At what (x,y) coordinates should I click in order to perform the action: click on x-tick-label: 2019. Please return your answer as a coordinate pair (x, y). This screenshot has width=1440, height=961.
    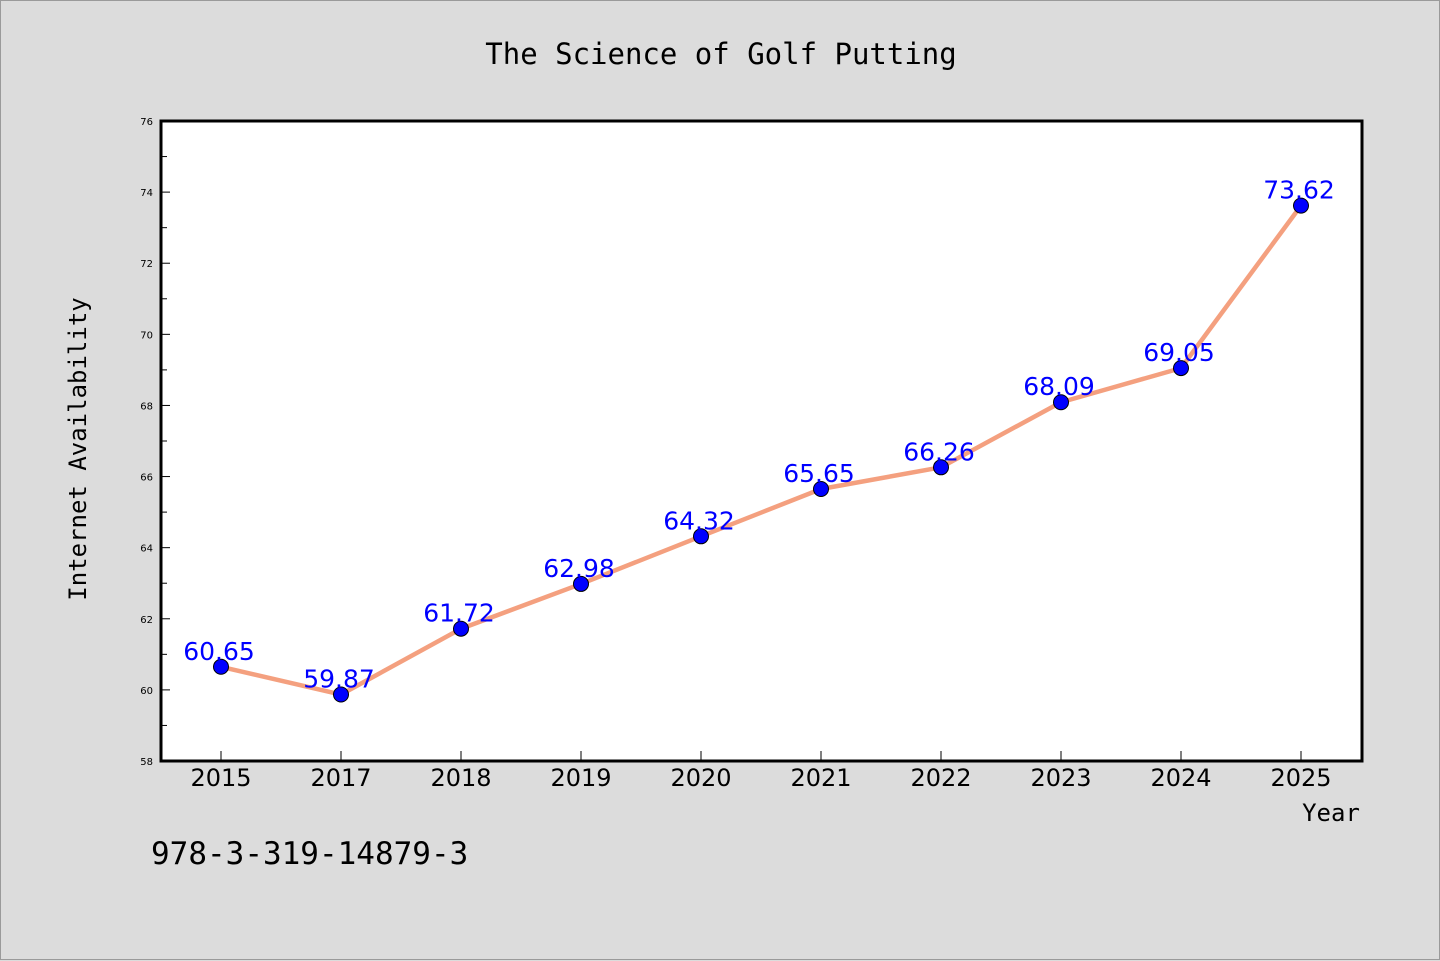
    Looking at the image, I should click on (580, 778).